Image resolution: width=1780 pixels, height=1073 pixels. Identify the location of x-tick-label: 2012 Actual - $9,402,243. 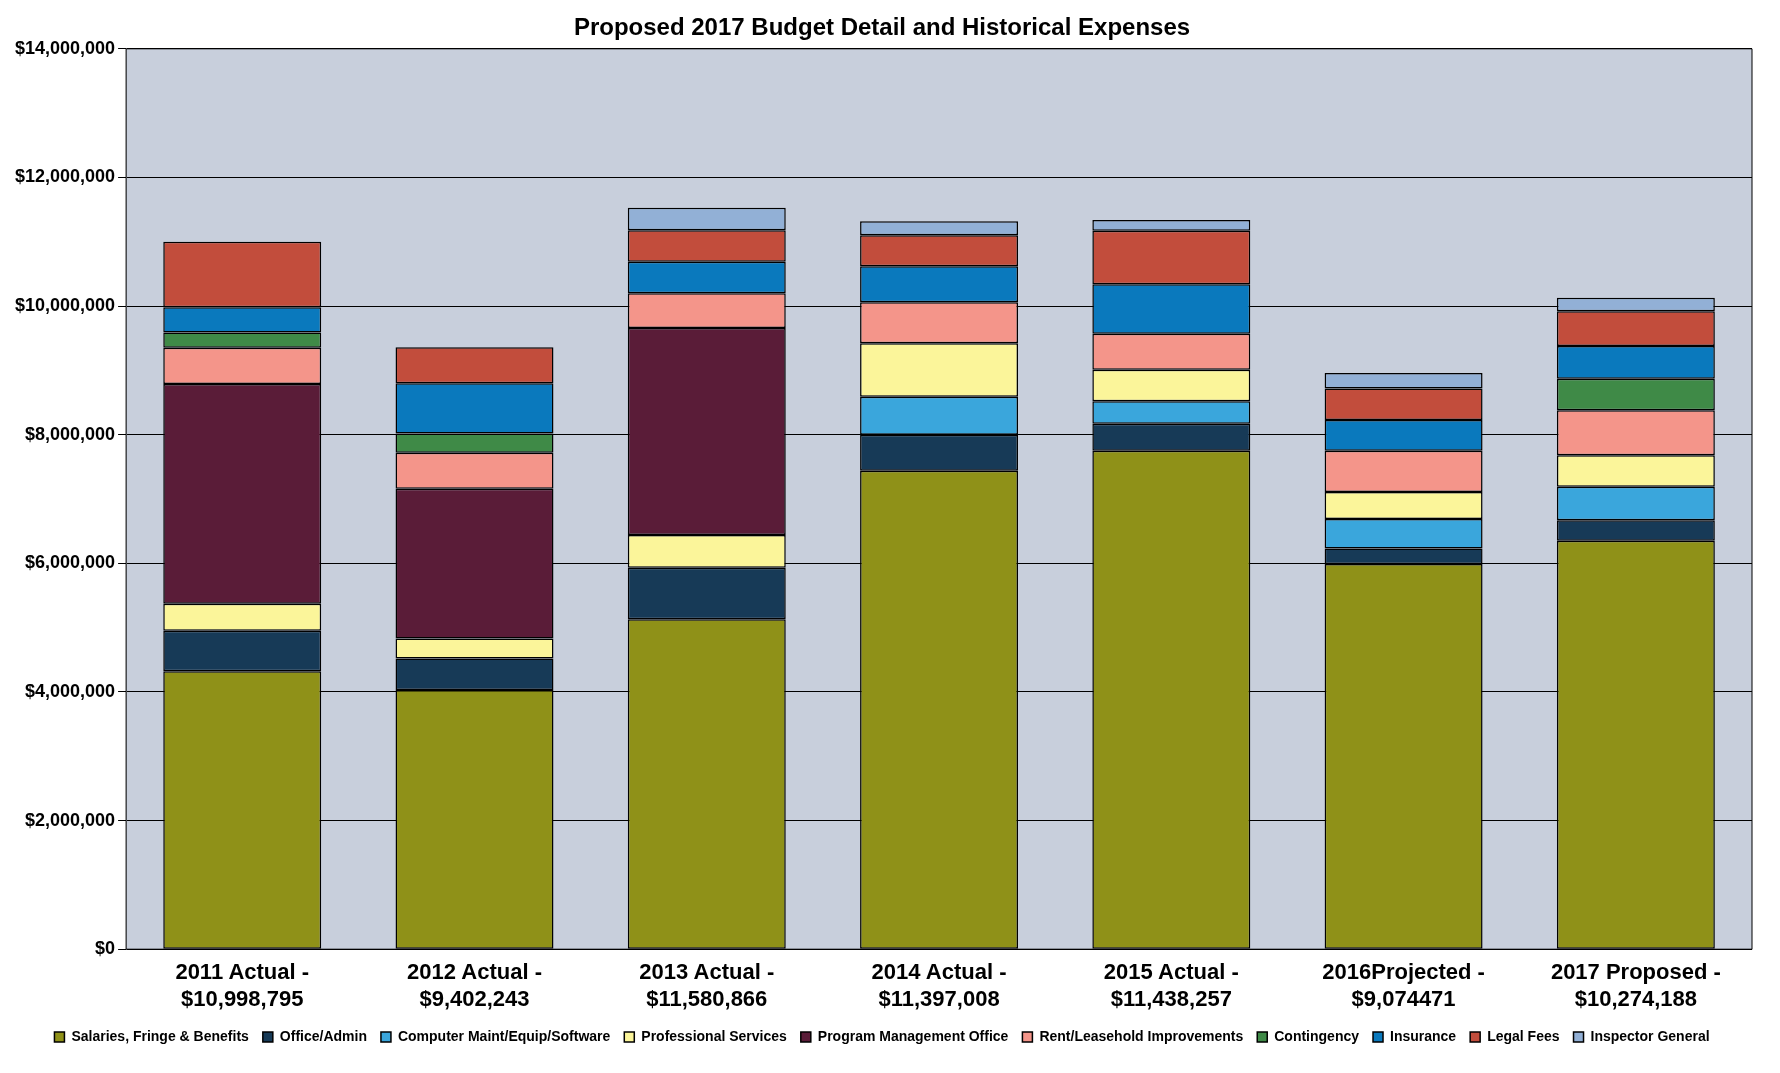
(474, 985).